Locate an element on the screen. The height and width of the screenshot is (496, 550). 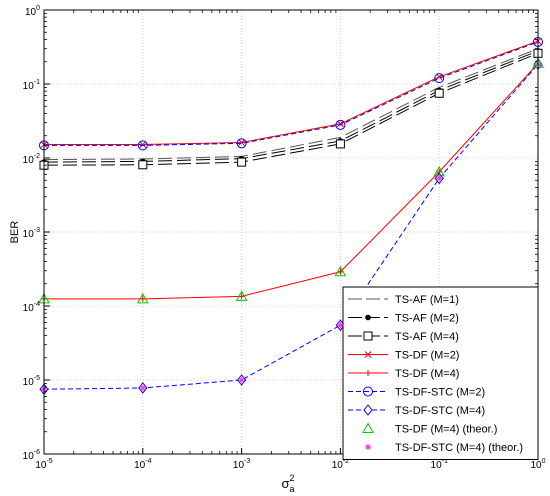
y-tick-label: 10⁻⁴ is located at coordinates (31, 307).